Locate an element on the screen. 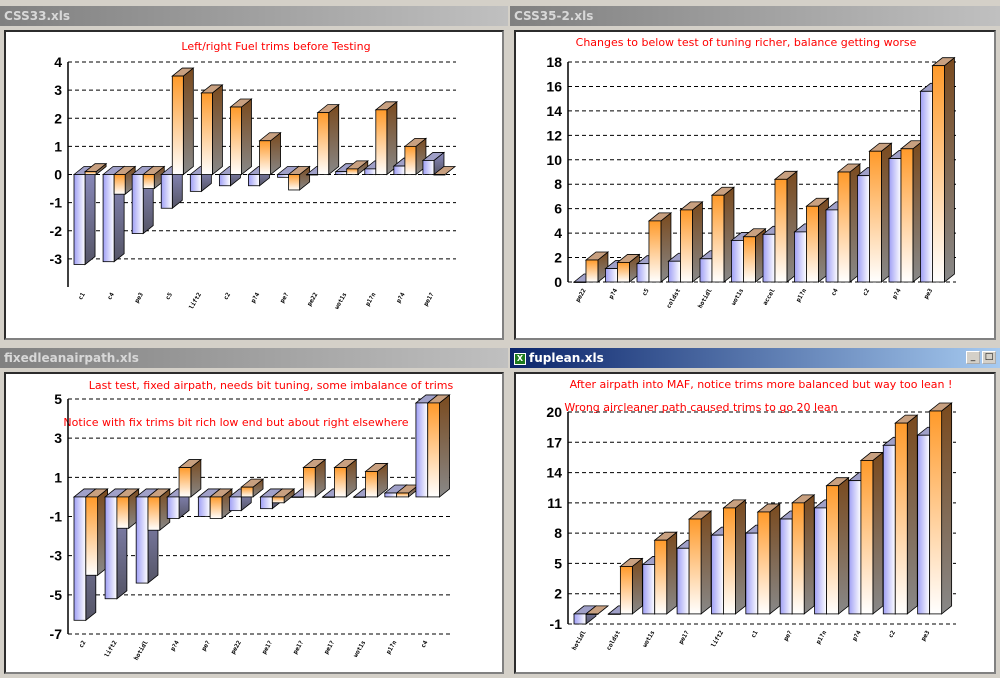 The height and width of the screenshot is (678, 1000). window-title-bar: CSS33.xls is located at coordinates (254, 16).